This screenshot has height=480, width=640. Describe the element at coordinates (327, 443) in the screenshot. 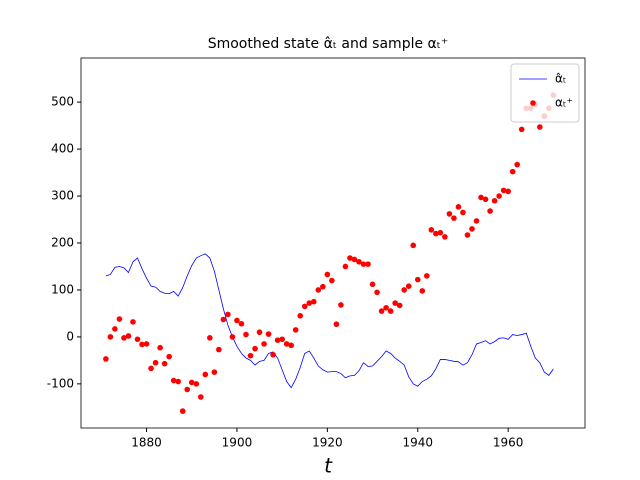

I see `x-tick-label: 1920` at that location.